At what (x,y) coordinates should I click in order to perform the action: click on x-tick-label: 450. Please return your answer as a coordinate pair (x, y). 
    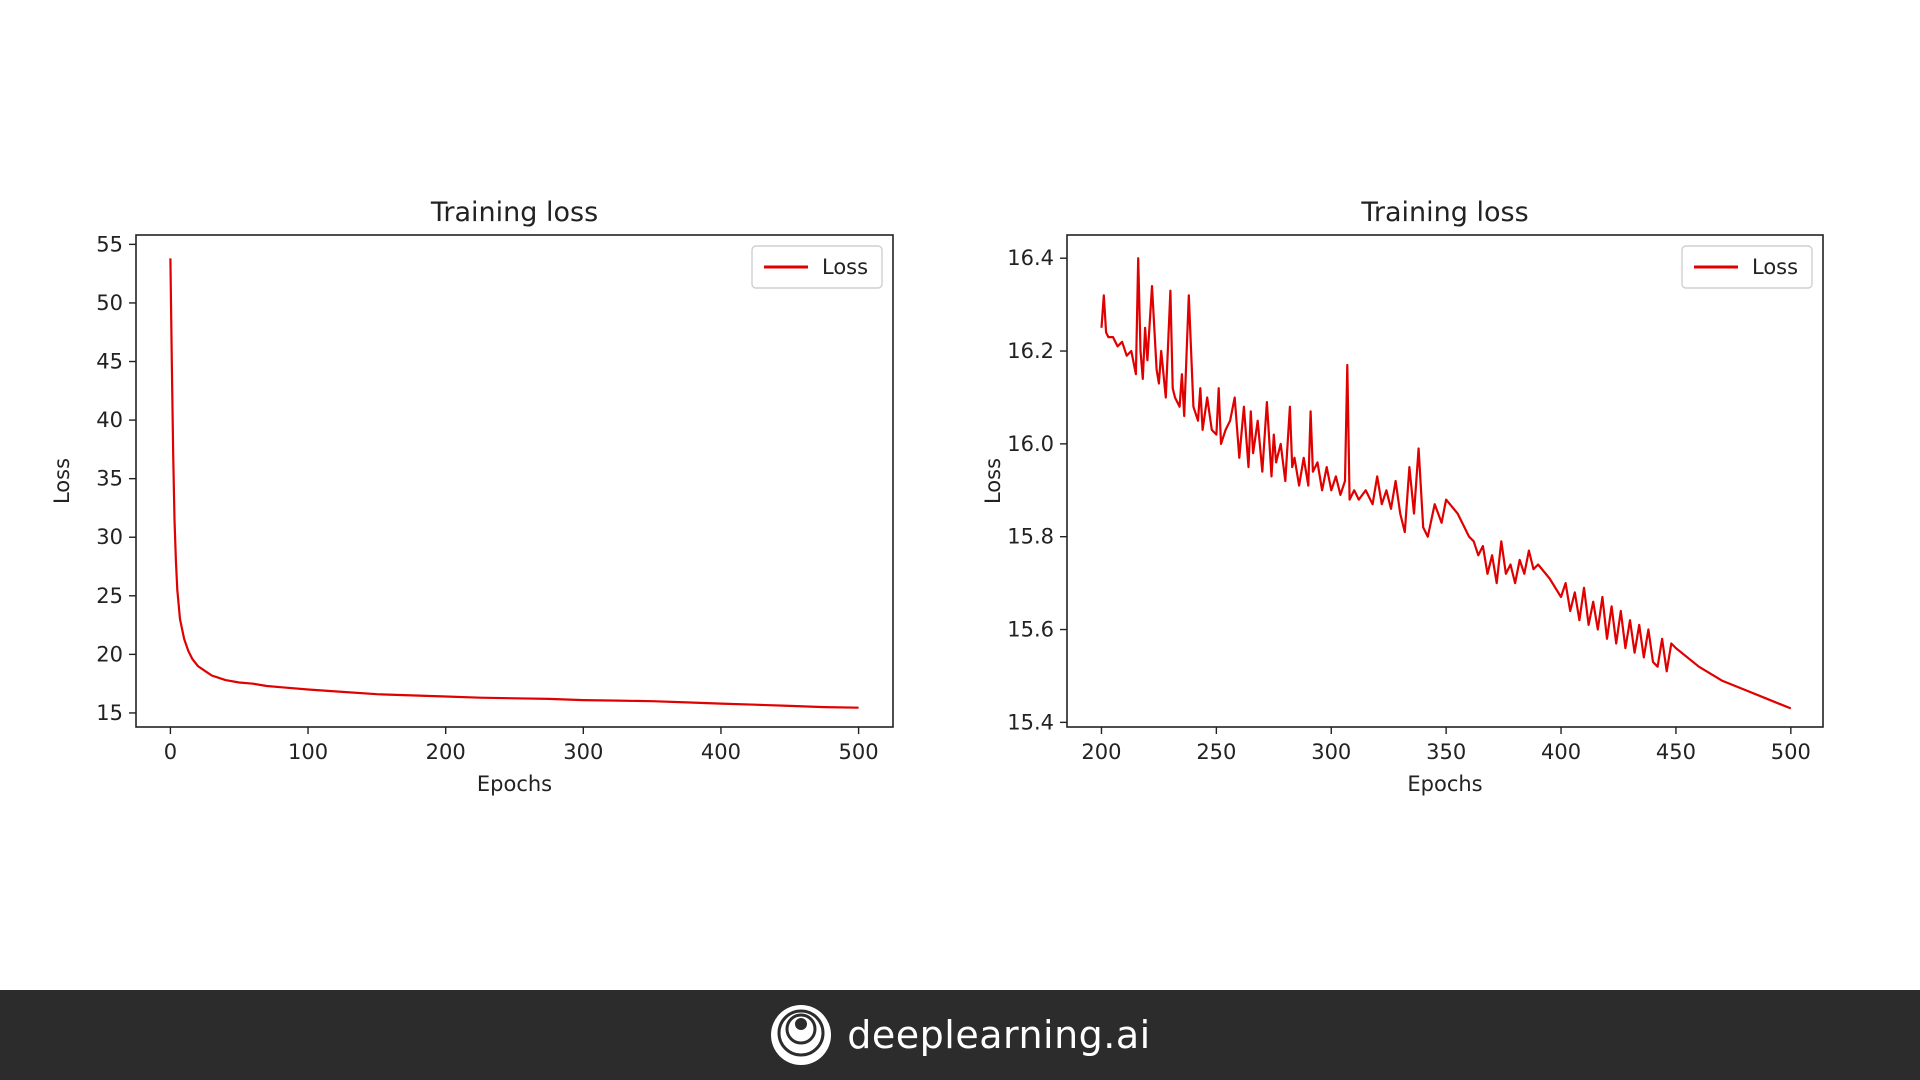
    Looking at the image, I should click on (1676, 752).